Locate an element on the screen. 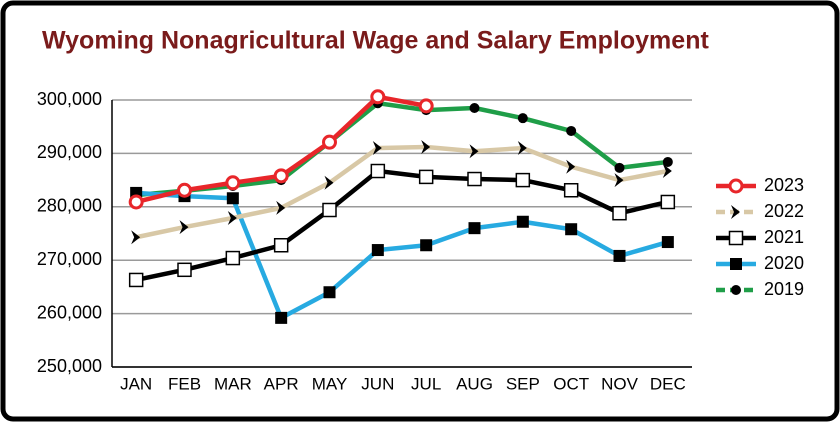 This screenshot has width=840, height=427. legend-label: 2020 is located at coordinates (784, 263).